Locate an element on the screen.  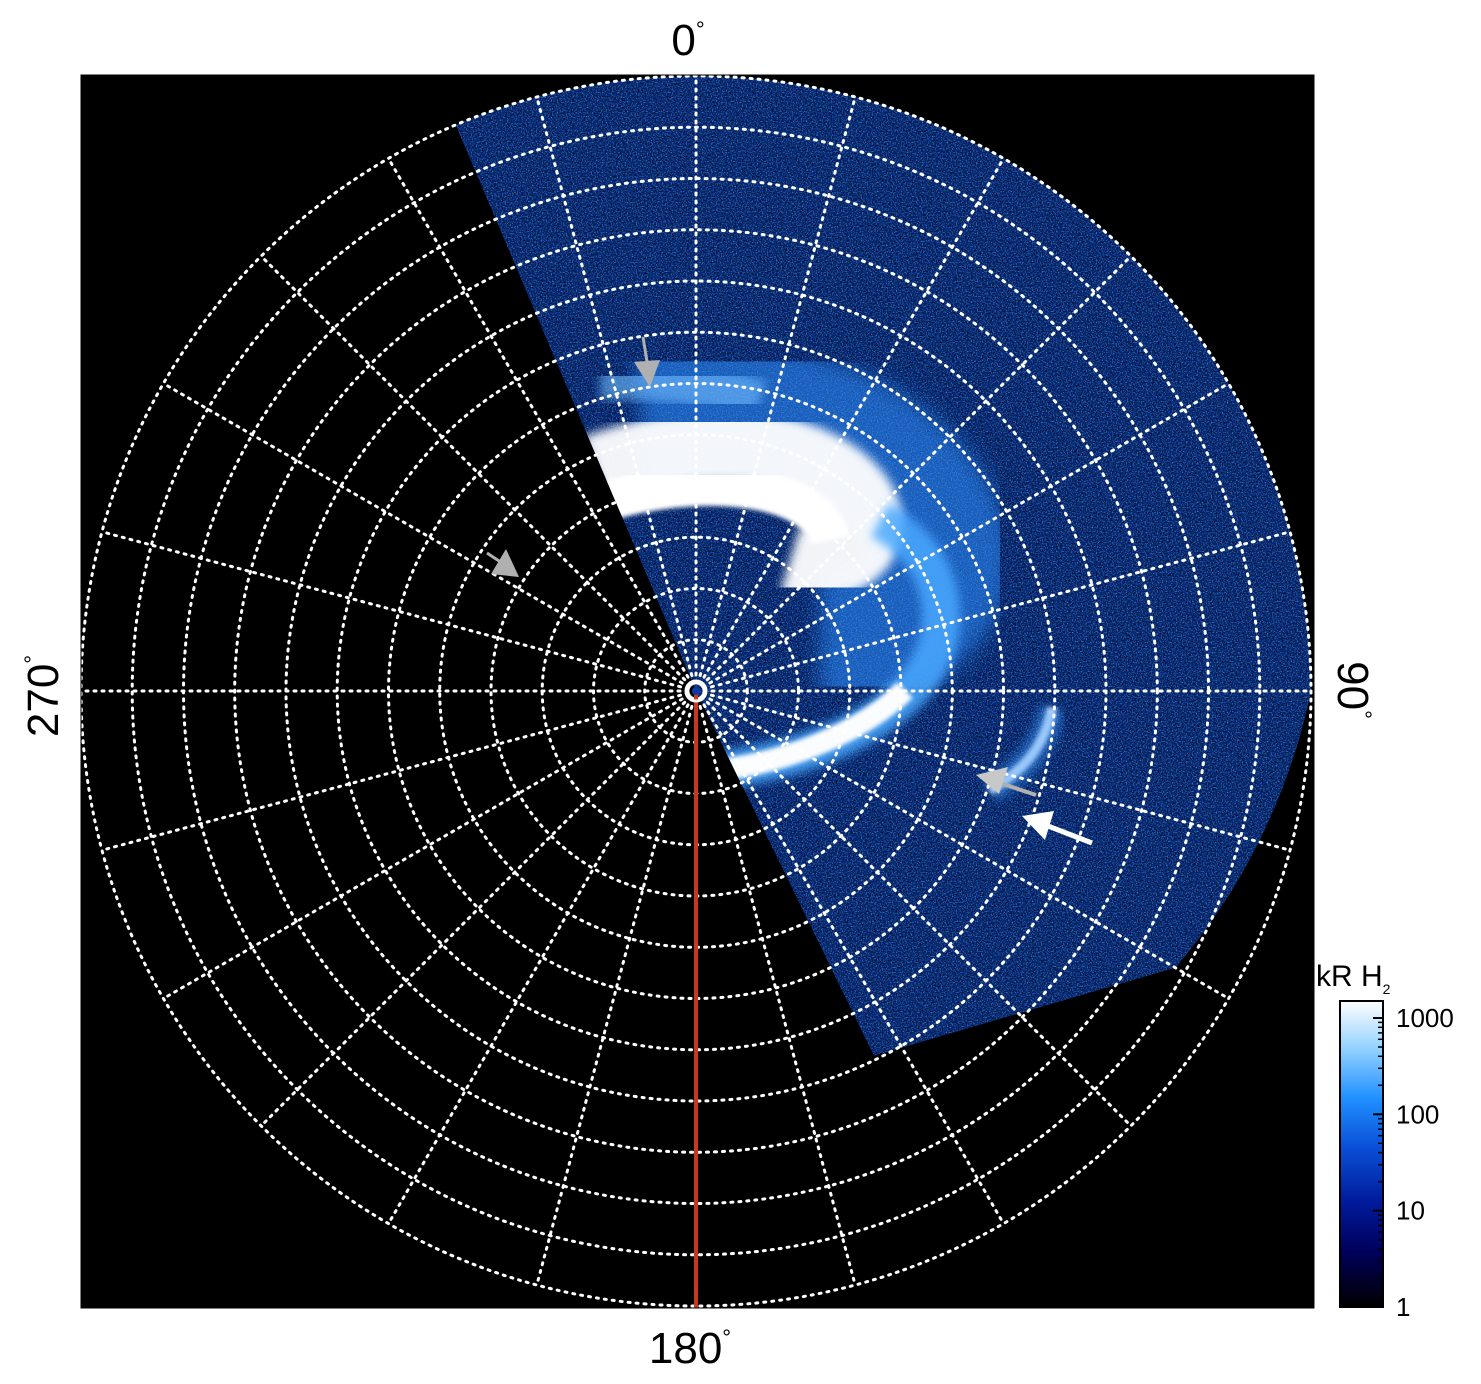
colorbar-gradient is located at coordinates (1361, 1154).